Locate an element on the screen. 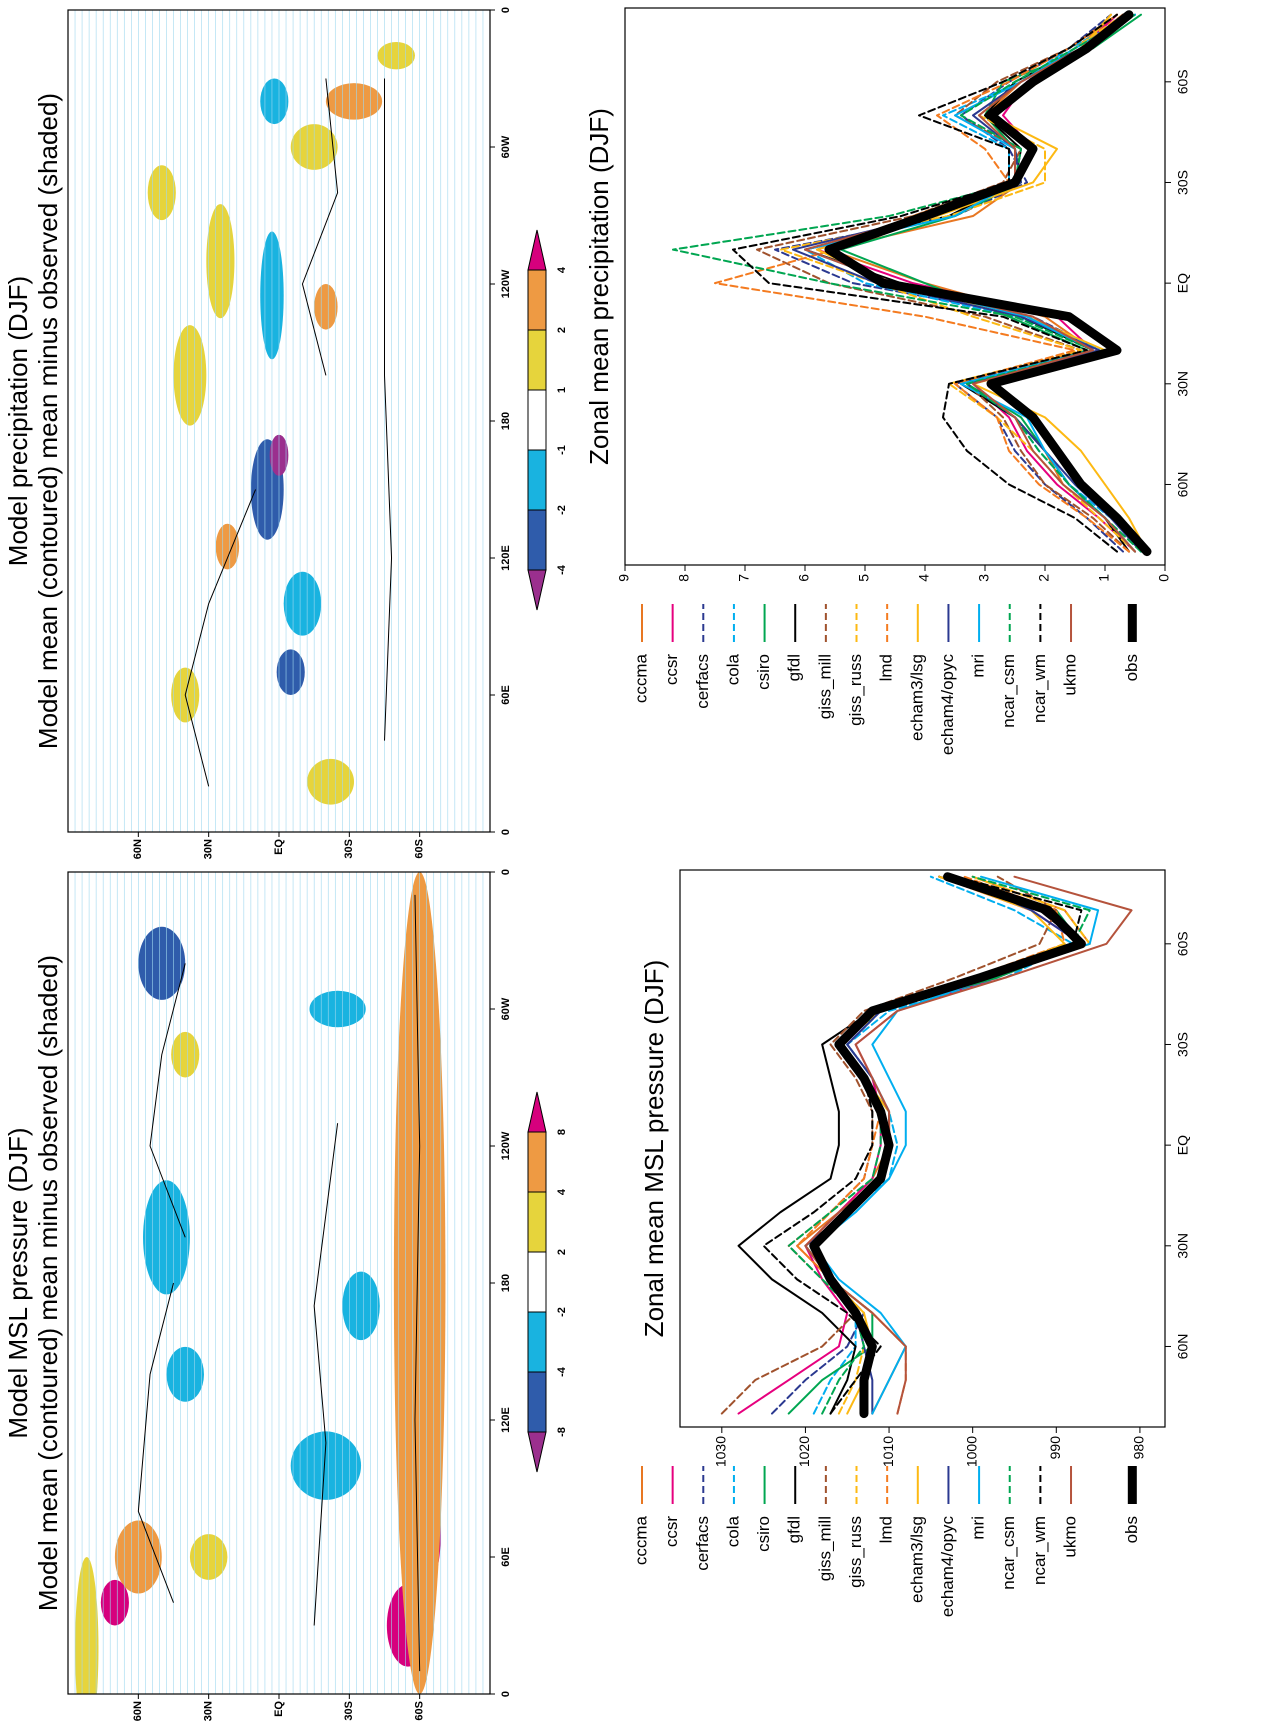 Image resolution: width=1279 pixels, height=1722 pixels. y-tick-label: 9 is located at coordinates (624, 578).